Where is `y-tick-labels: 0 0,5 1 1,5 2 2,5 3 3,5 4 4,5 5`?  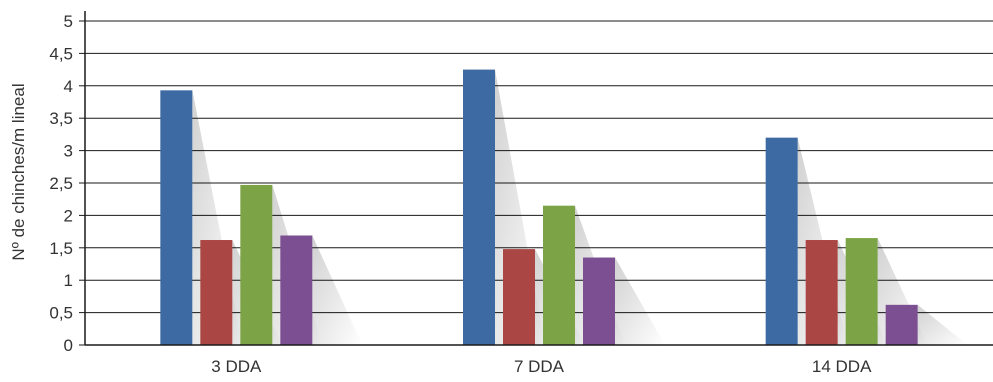
y-tick-labels: 0 0,5 1 1,5 2 2,5 3 3,5 4 4,5 5 is located at coordinates (61, 183).